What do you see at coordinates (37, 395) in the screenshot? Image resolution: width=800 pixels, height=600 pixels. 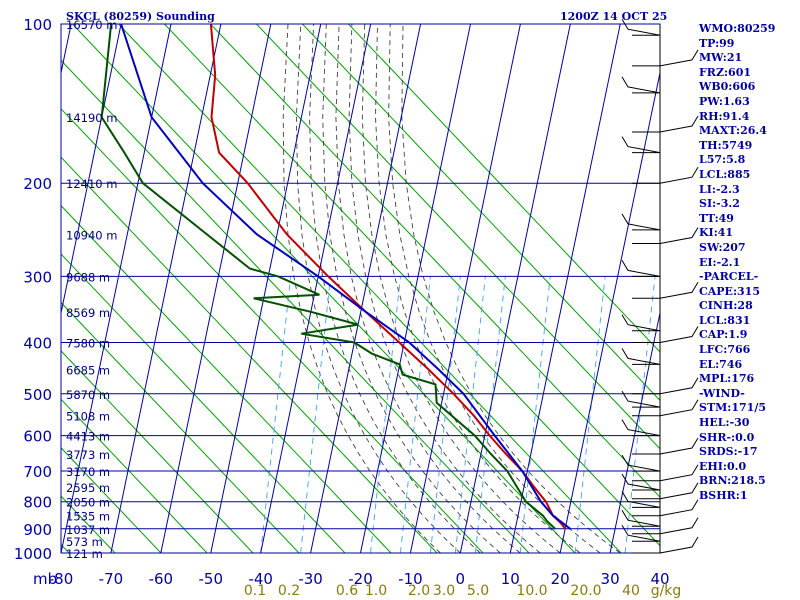 I see `pressure-tick-label: 500` at bounding box center [37, 395].